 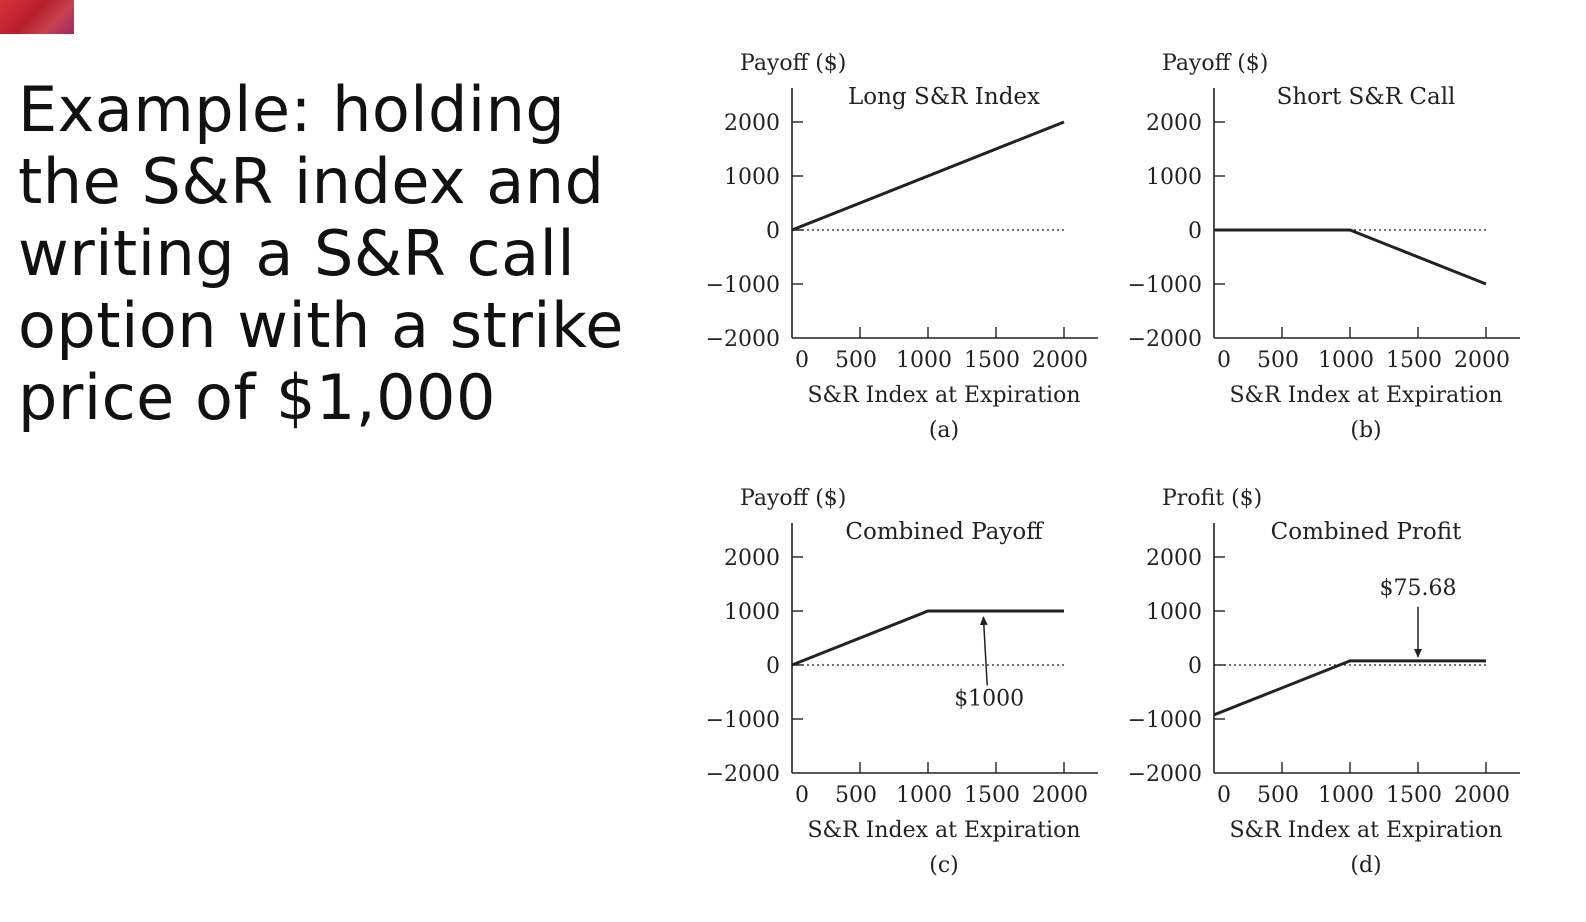 I want to click on annotation-arrow, so click(x=983, y=651).